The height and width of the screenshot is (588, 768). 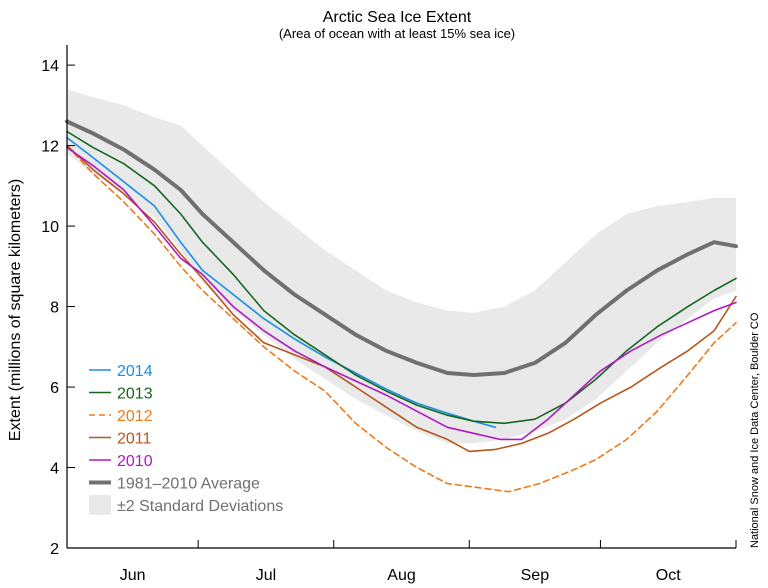 I want to click on legend-label: 2013, so click(x=135, y=394).